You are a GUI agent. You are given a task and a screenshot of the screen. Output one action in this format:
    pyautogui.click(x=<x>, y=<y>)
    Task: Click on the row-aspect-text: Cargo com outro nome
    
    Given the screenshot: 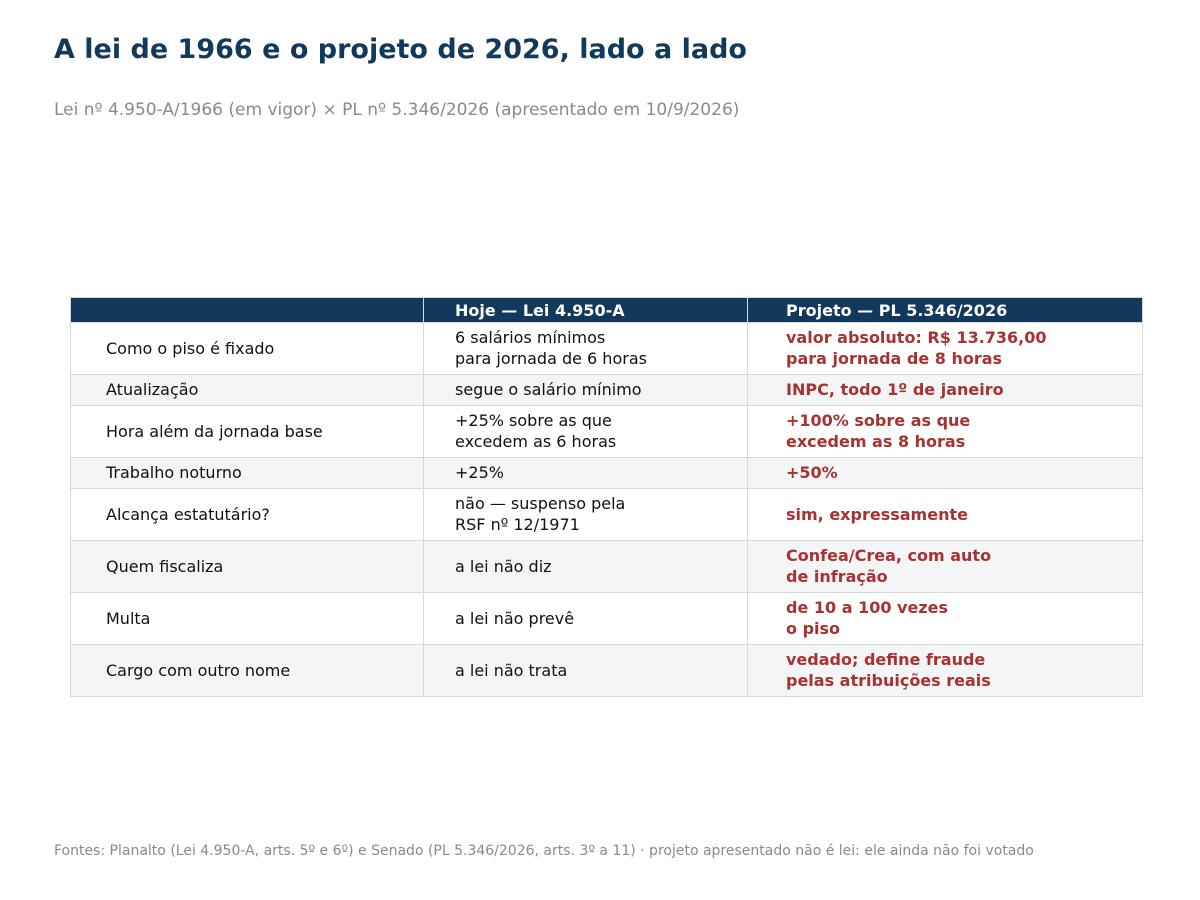 What is the action you would take?
    pyautogui.click(x=198, y=670)
    